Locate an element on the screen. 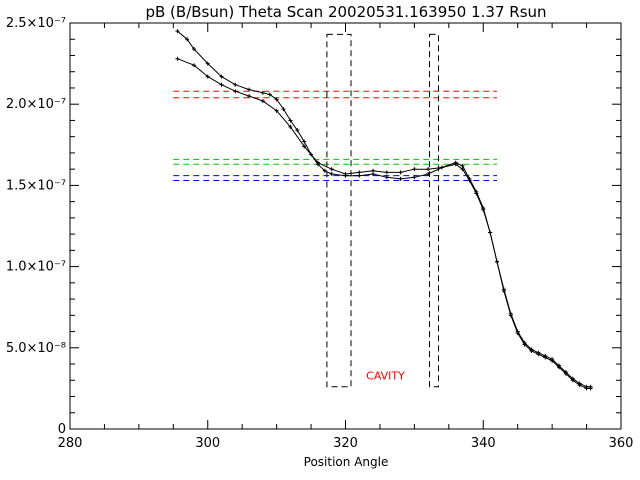 Image resolution: width=640 pixels, height=480 pixels. x-tick-label: 340 is located at coordinates (483, 443).